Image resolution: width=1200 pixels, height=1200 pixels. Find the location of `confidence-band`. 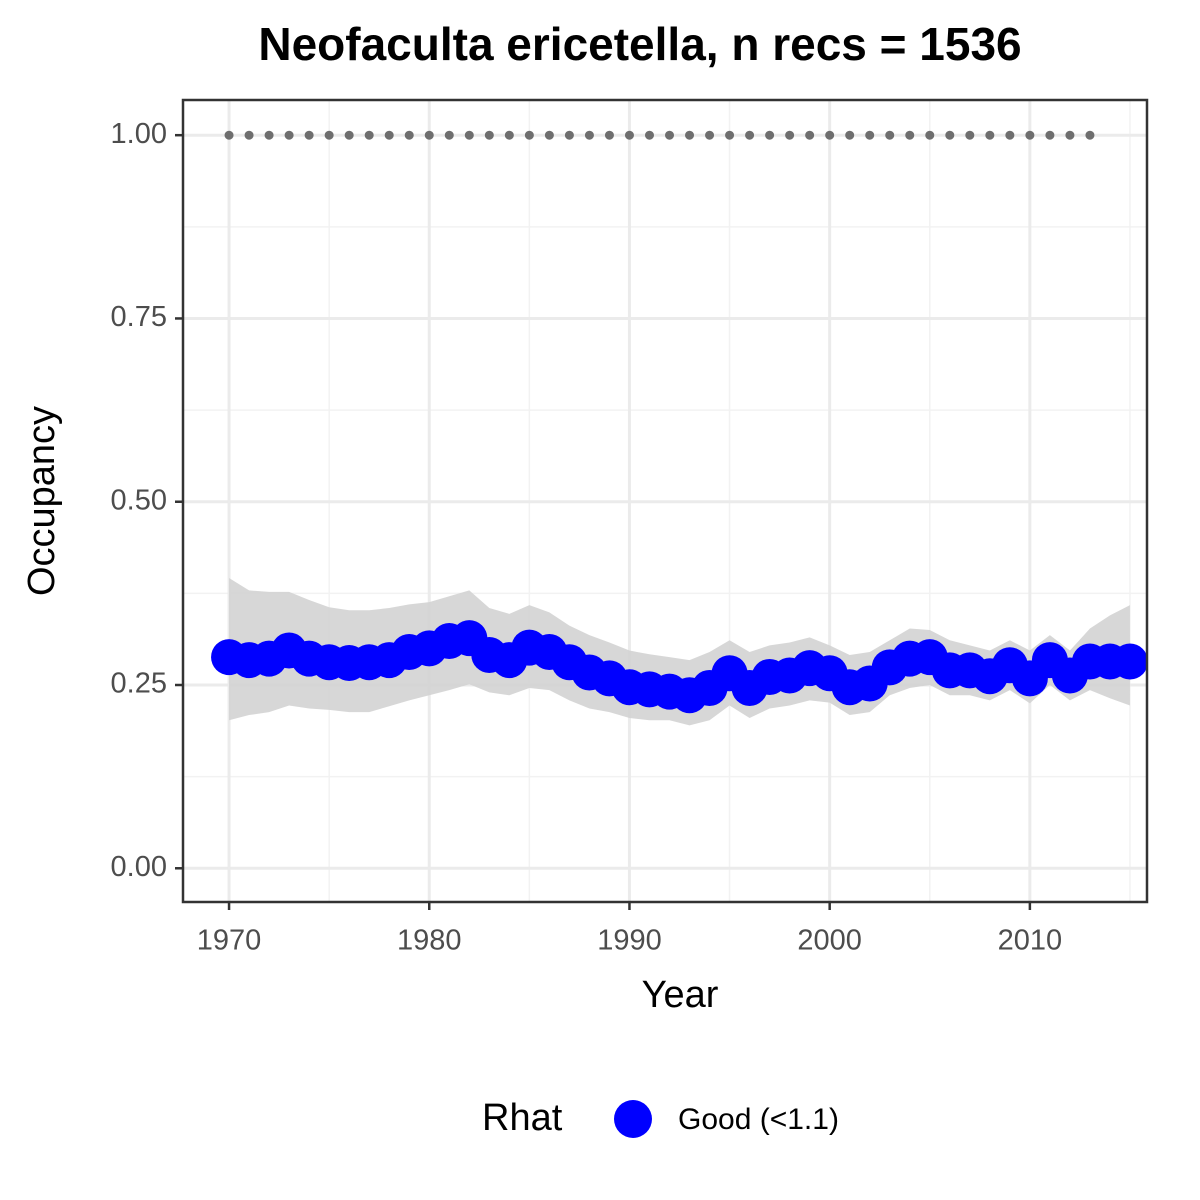

confidence-band is located at coordinates (679, 651).